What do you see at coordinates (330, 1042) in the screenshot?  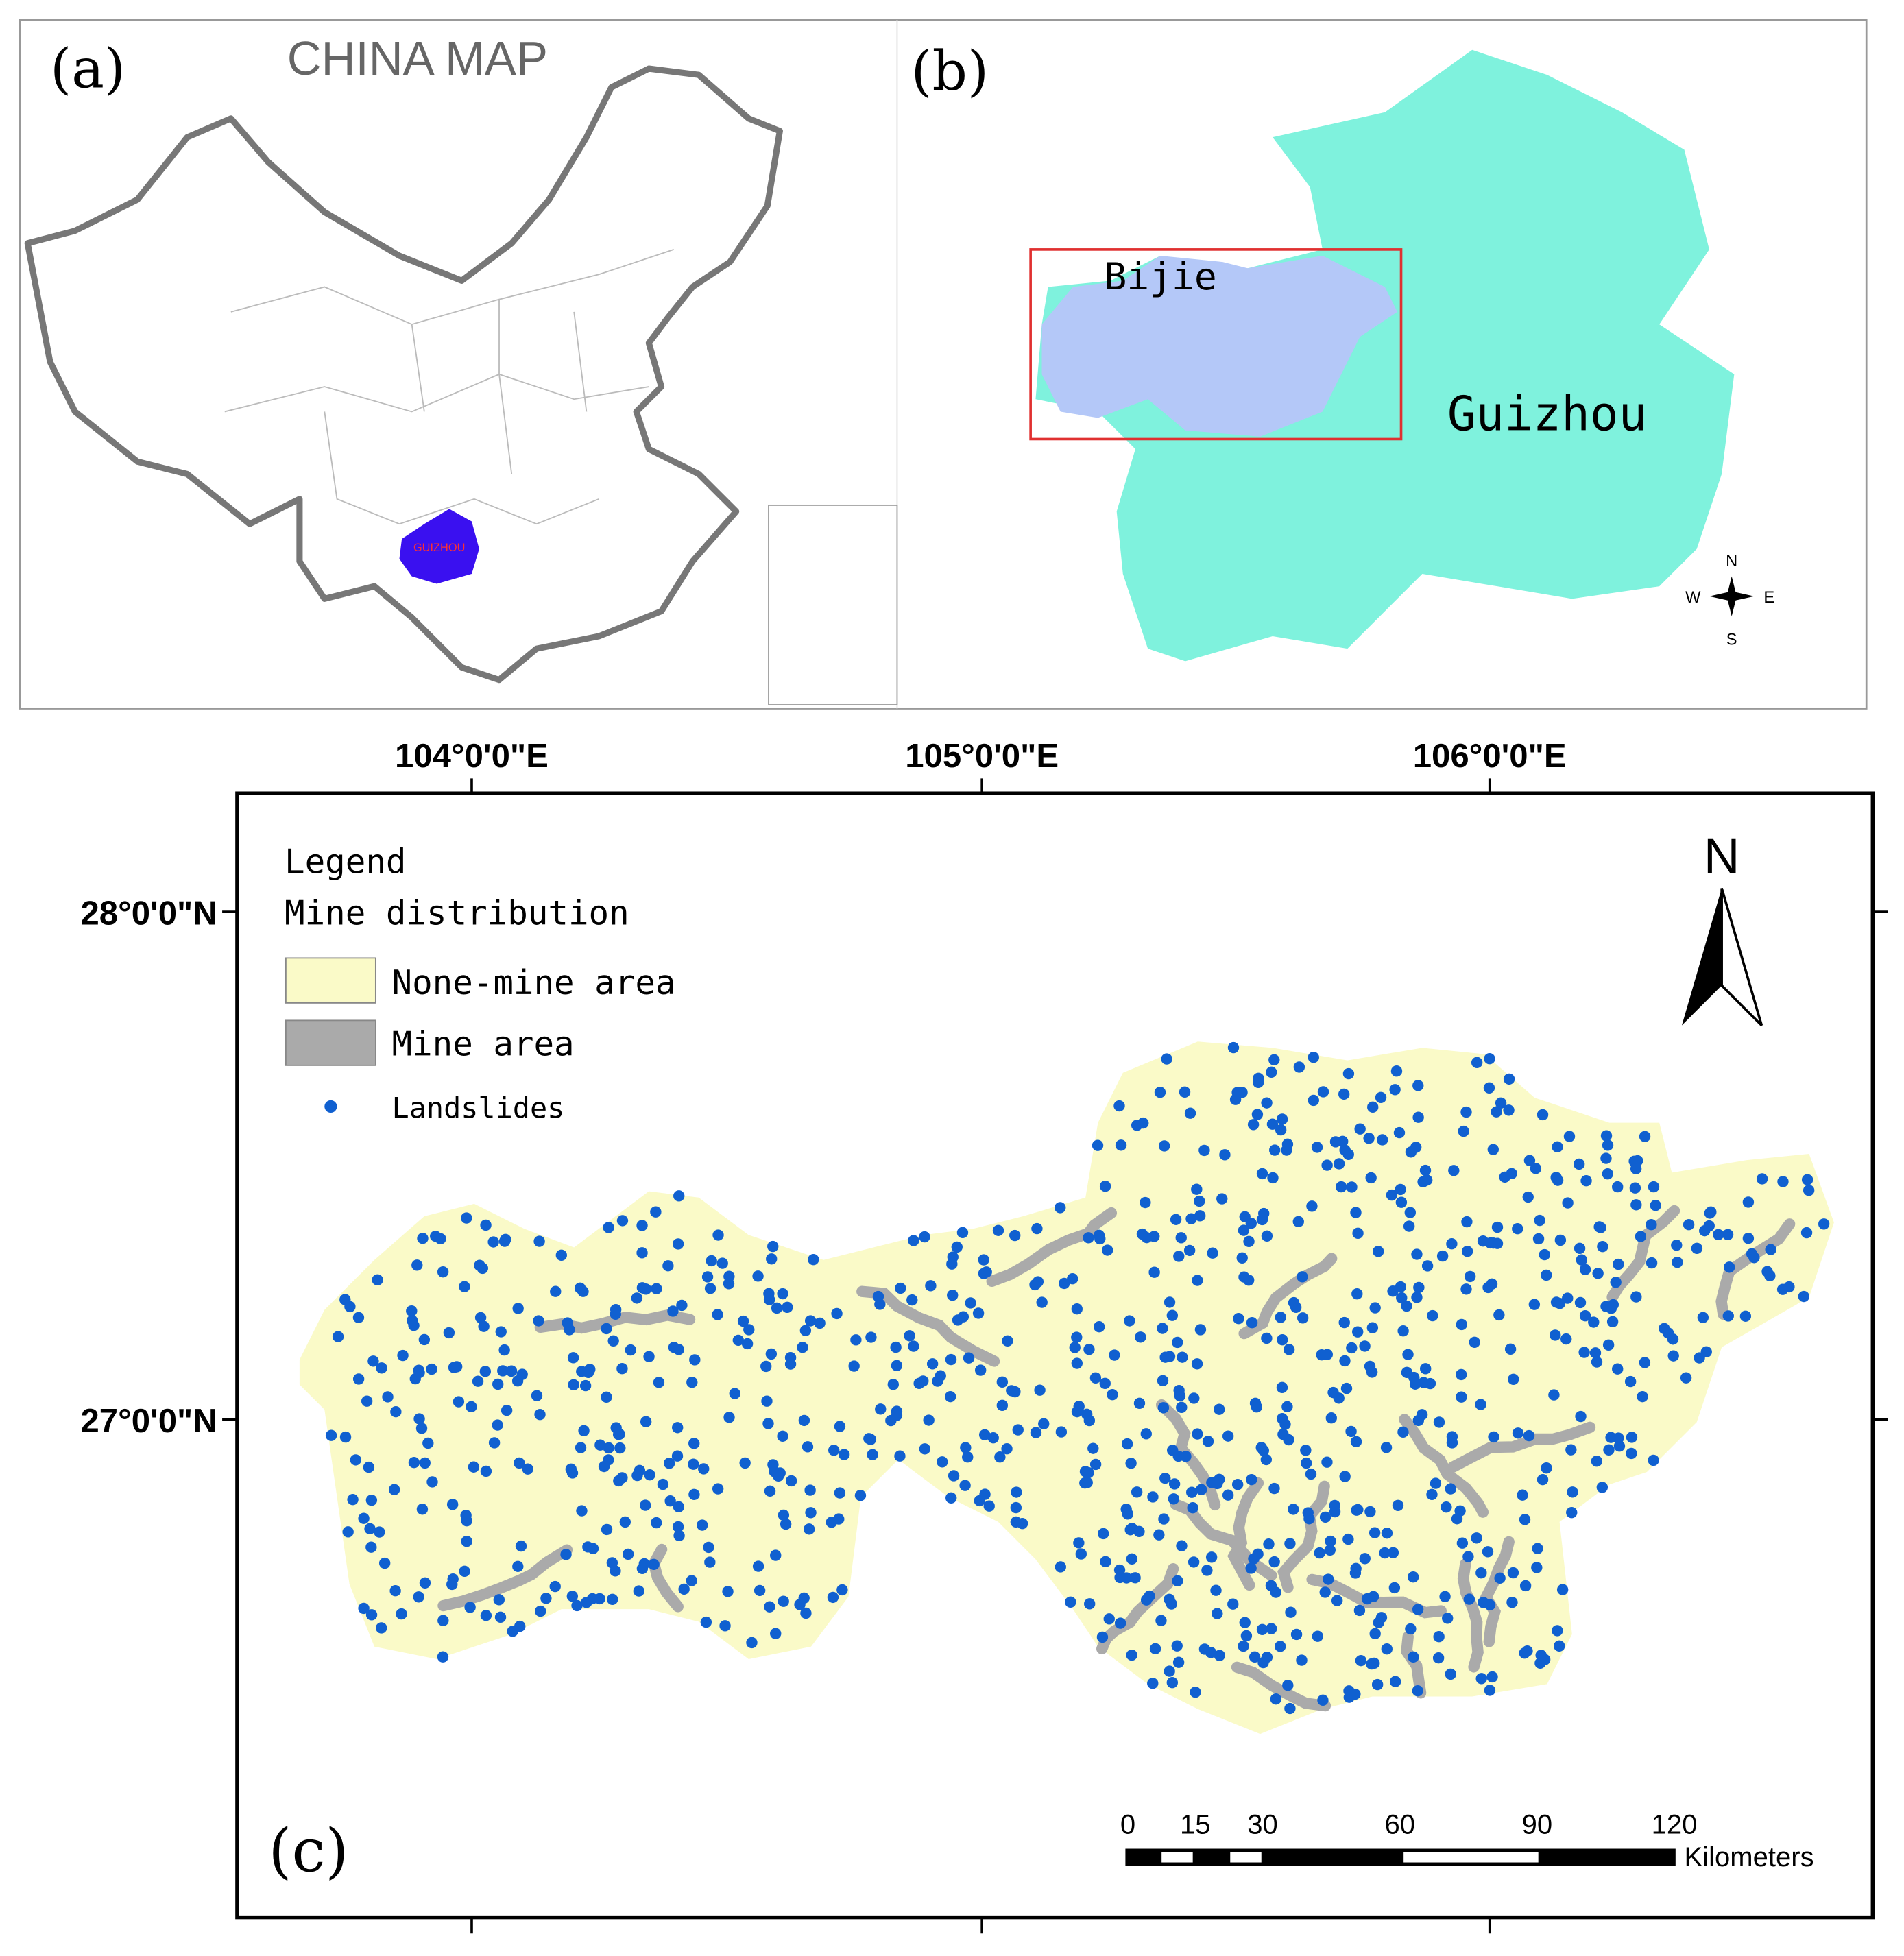 I see `legend-swatch` at bounding box center [330, 1042].